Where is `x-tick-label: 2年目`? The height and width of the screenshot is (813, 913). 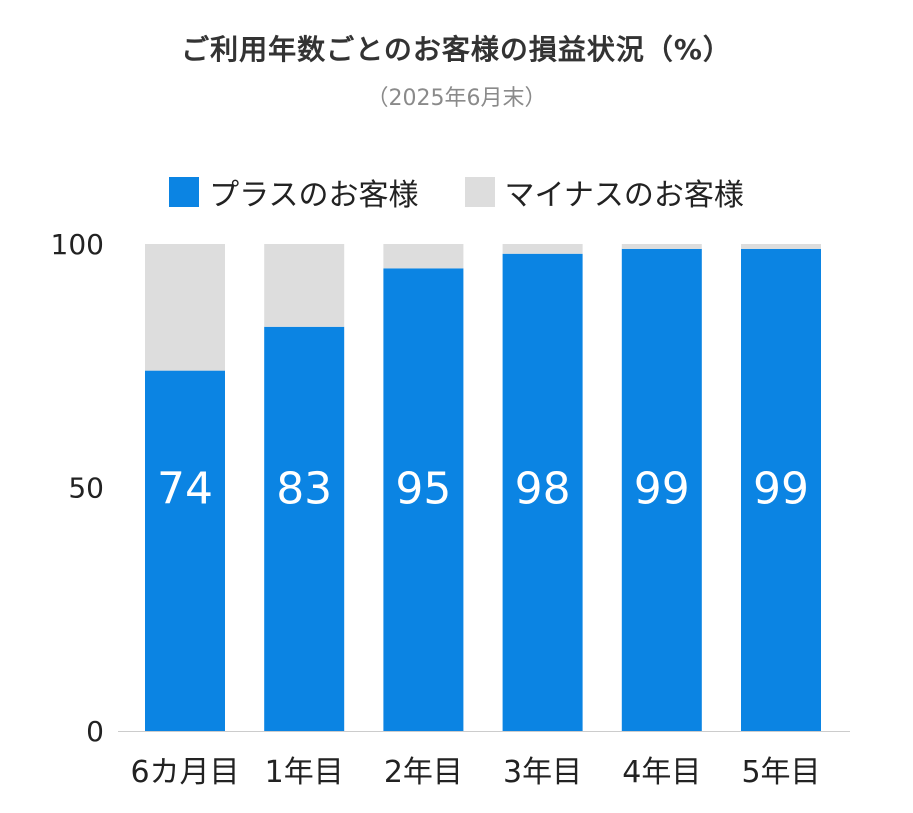
x-tick-label: 2年目 is located at coordinates (423, 772).